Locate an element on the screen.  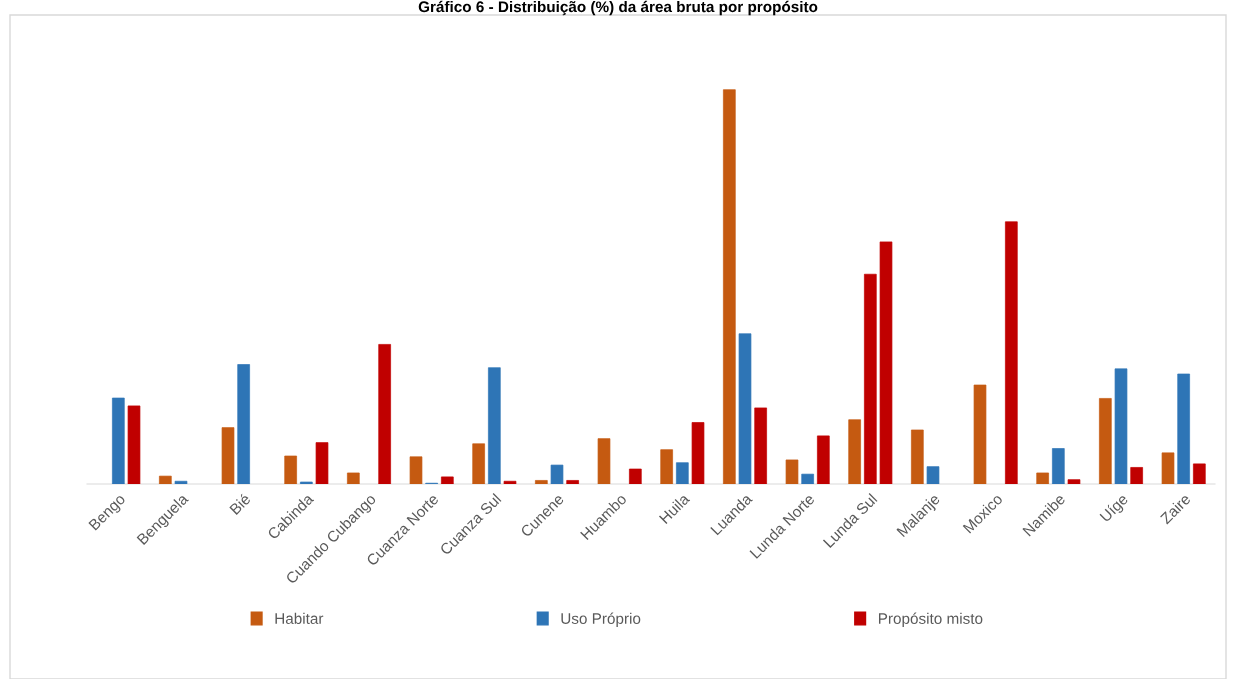
legend-label: Propósito misto is located at coordinates (930, 620).